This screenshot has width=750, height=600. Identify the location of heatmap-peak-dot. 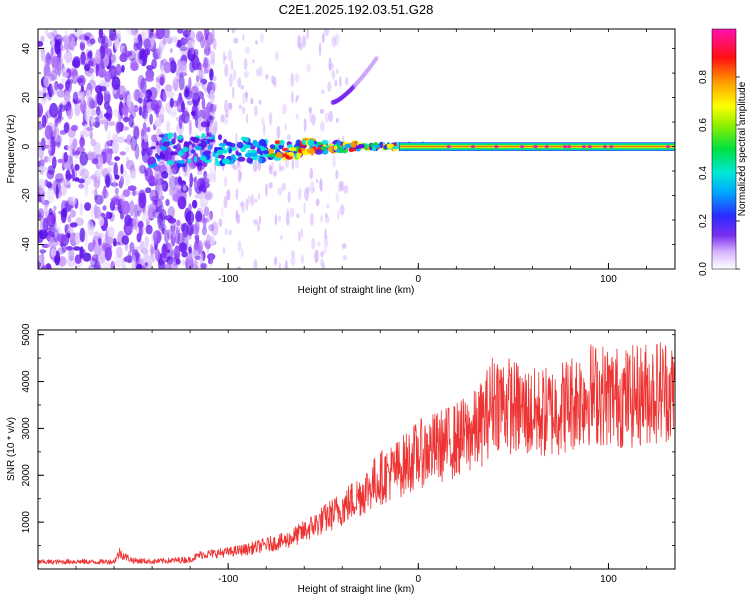
(472, 147).